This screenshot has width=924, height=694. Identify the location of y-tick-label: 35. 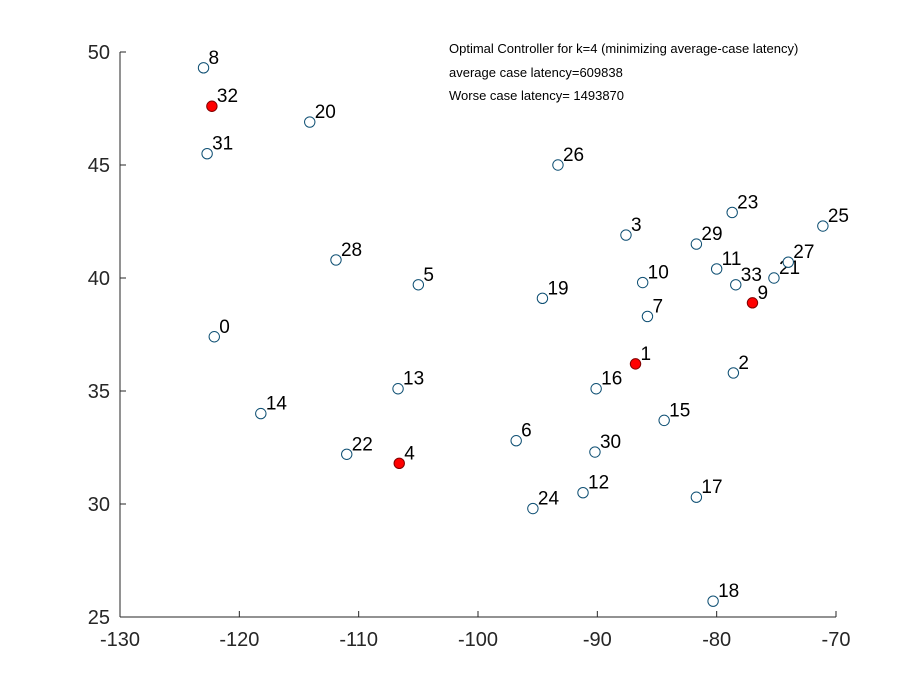
(99, 392).